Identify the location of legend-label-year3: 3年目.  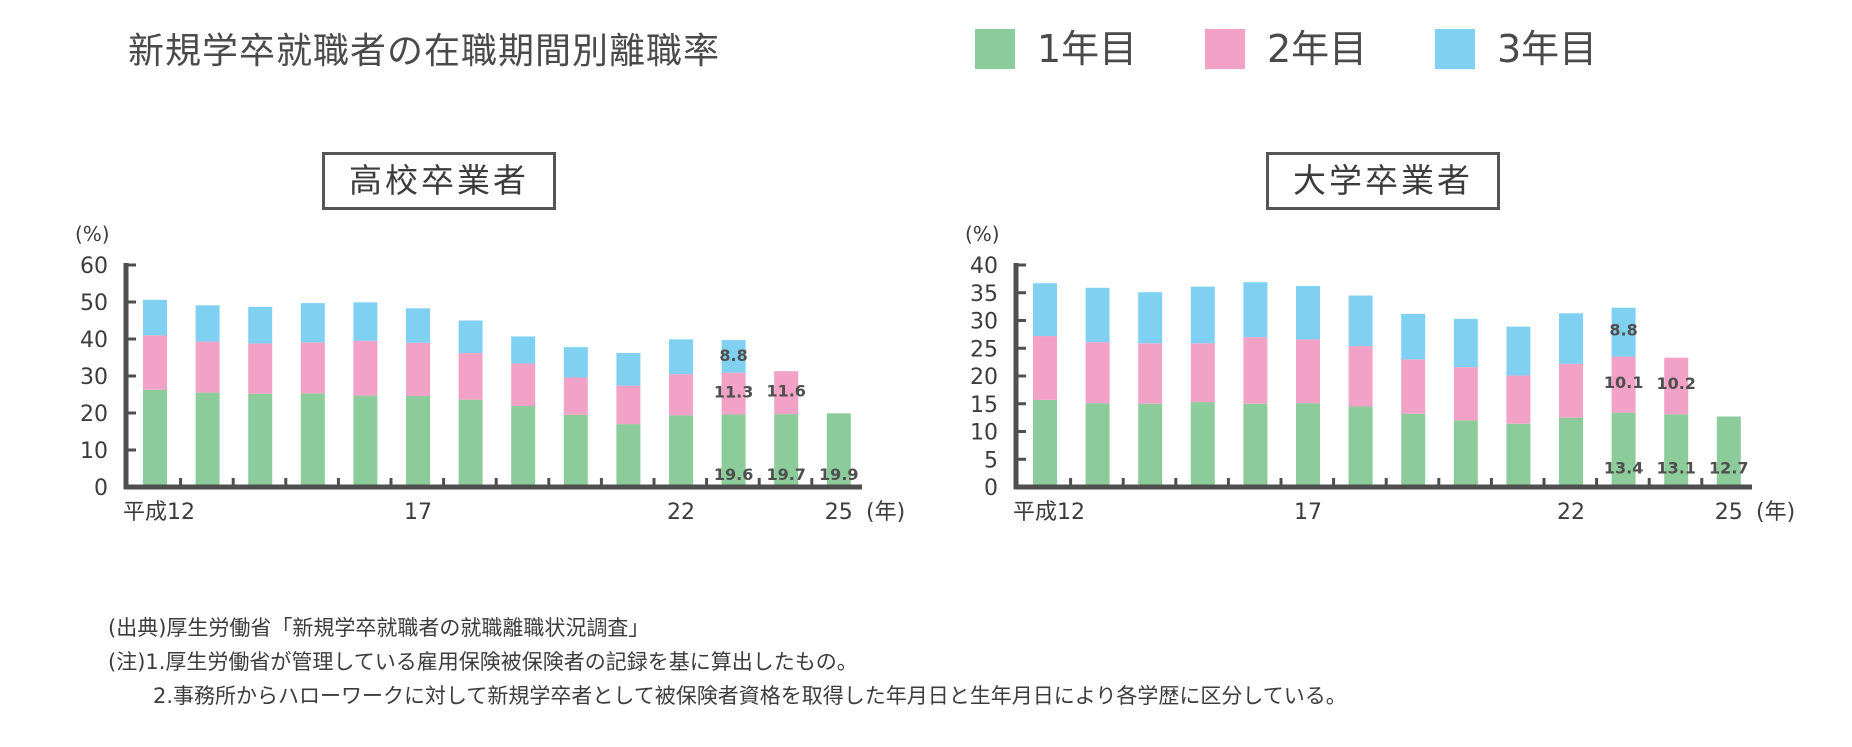
(1547, 49).